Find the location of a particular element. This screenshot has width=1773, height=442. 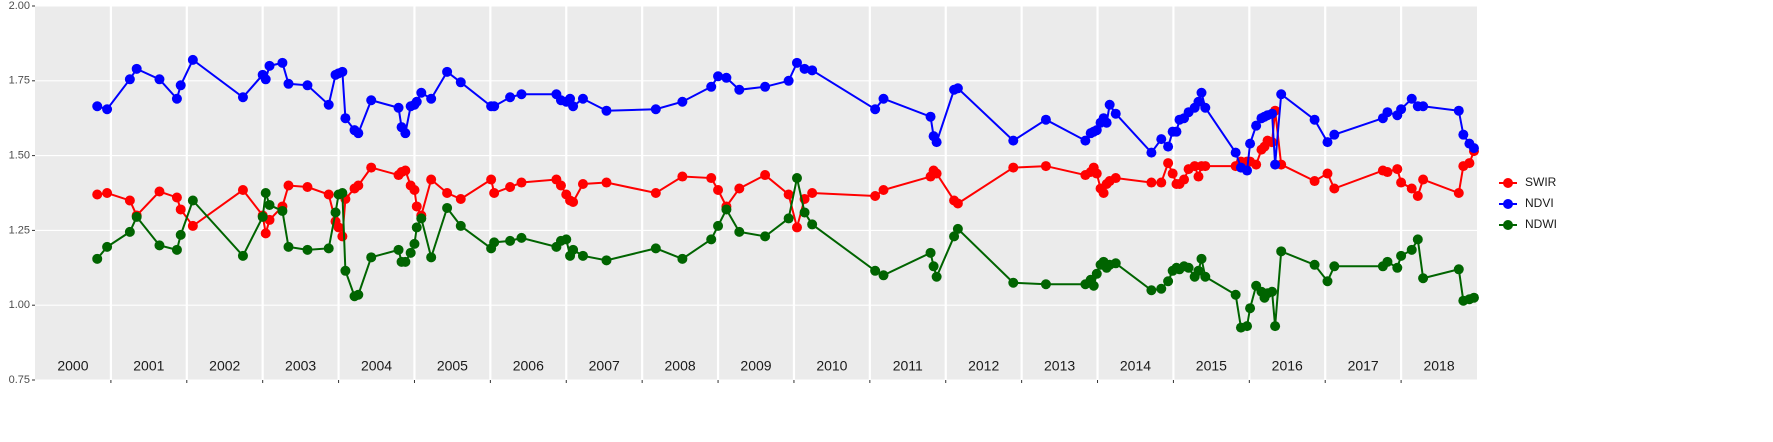

legend-label: NDWI is located at coordinates (1541, 224).